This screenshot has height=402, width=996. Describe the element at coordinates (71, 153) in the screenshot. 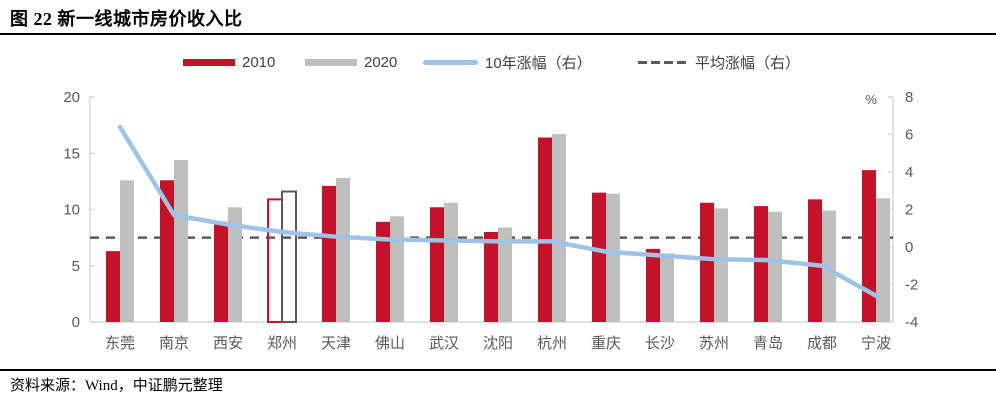

I see `left-axis-tick-label: 15` at that location.